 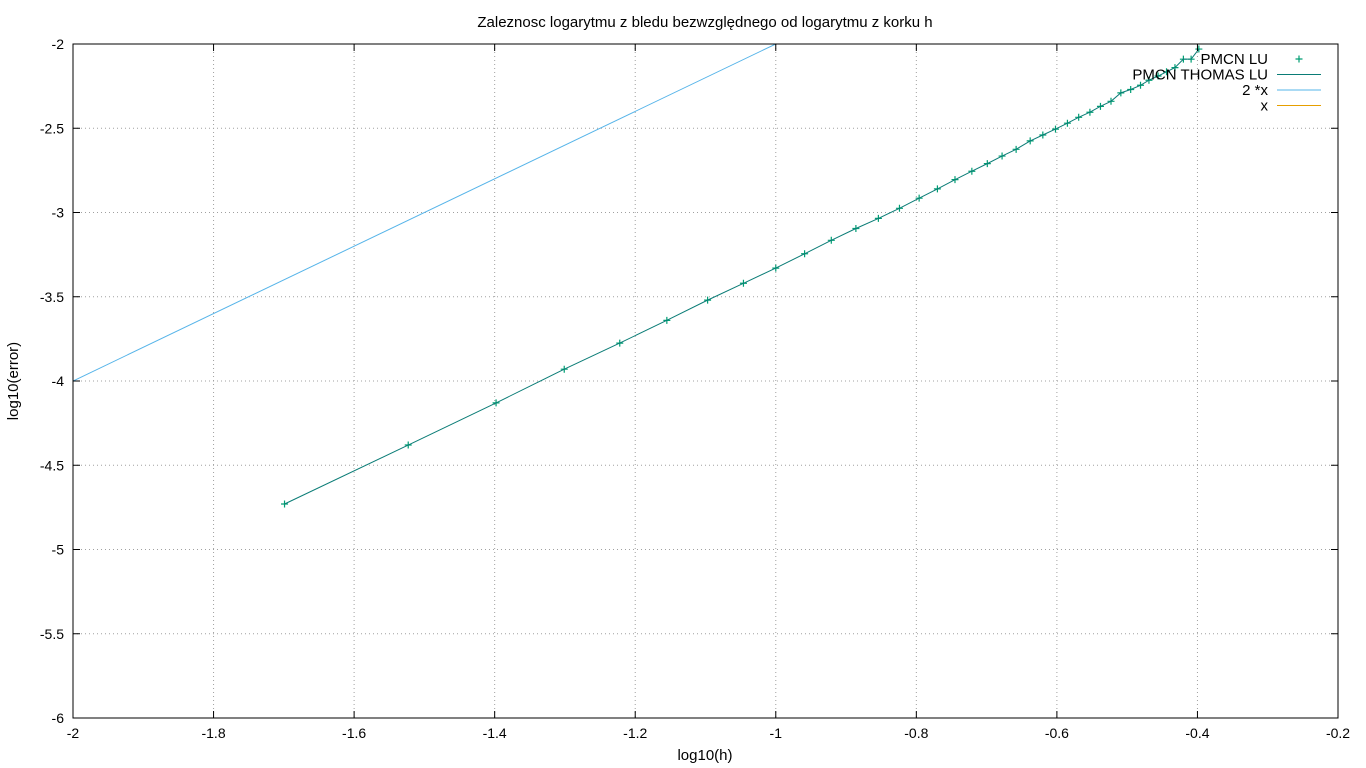 What do you see at coordinates (58, 550) in the screenshot?
I see `y-tick-label: -5` at bounding box center [58, 550].